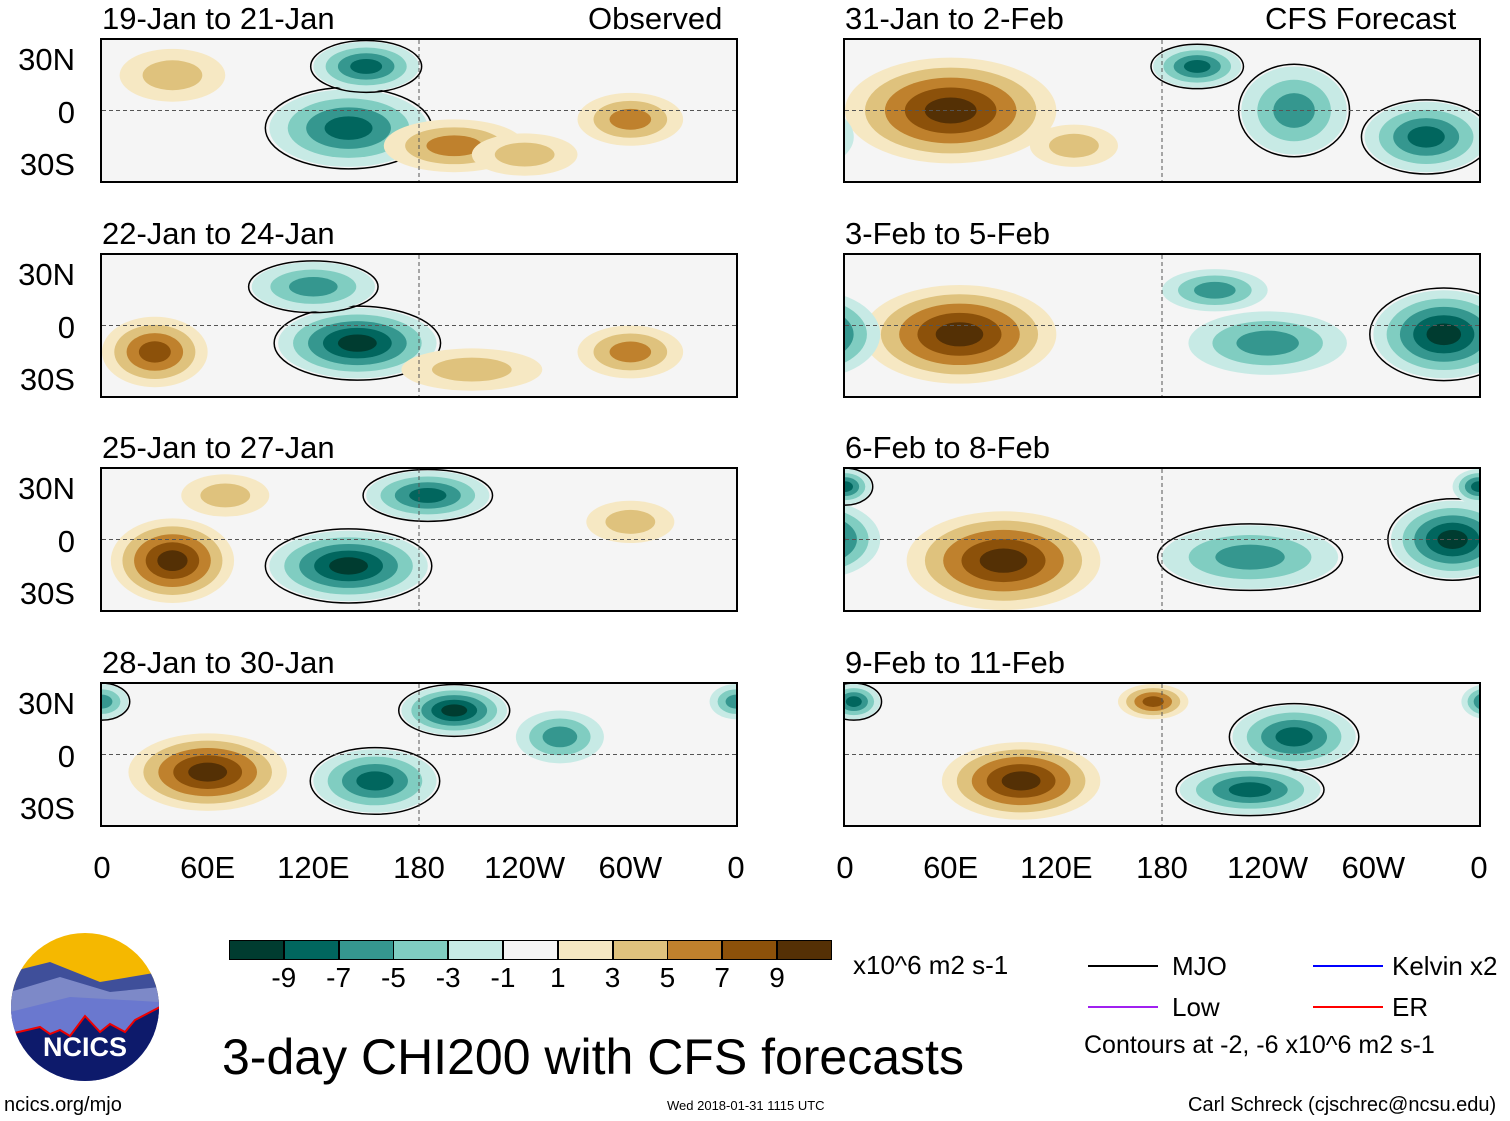  Describe the element at coordinates (612, 977) in the screenshot. I see `colorbar-label: 3` at that location.